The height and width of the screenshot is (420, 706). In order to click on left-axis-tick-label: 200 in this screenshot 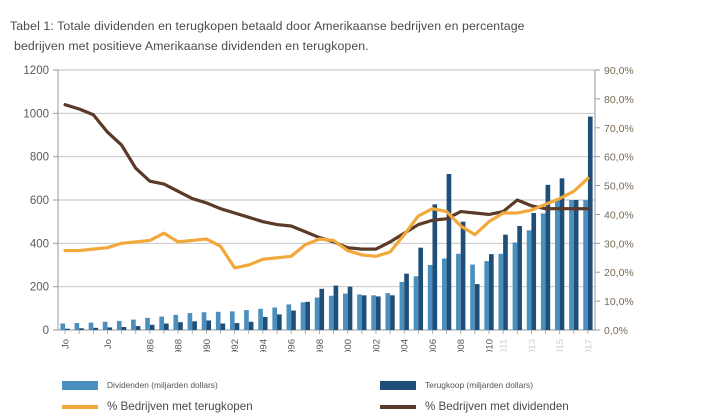, I will do `click(39, 288)`.